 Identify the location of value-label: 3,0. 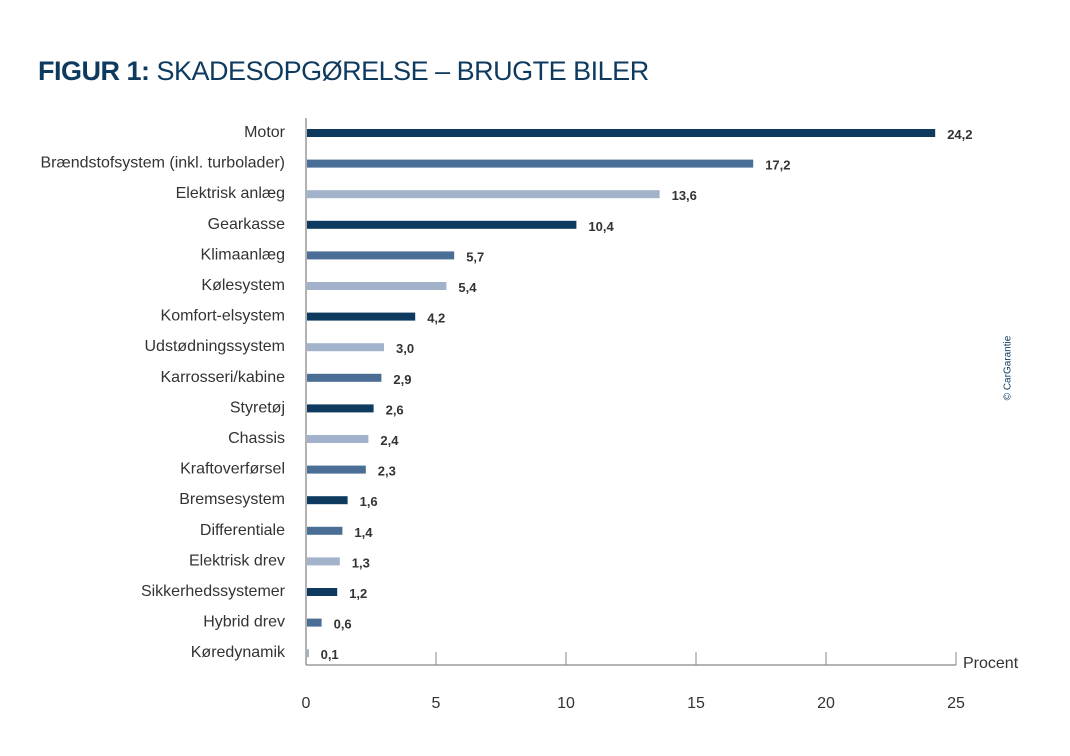
(405, 348).